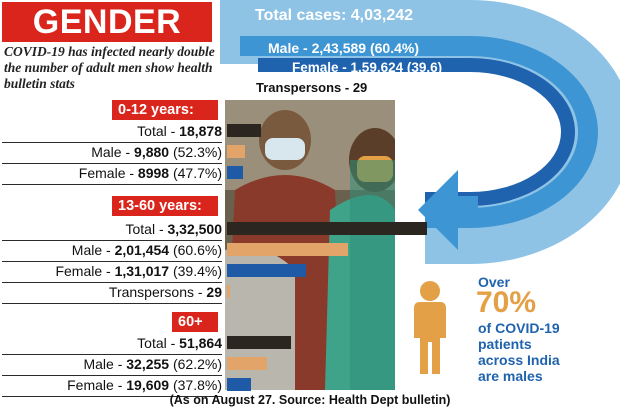 The width and height of the screenshot is (620, 414). What do you see at coordinates (165, 206) in the screenshot?
I see `section-13-60-header: 13-60 years:` at bounding box center [165, 206].